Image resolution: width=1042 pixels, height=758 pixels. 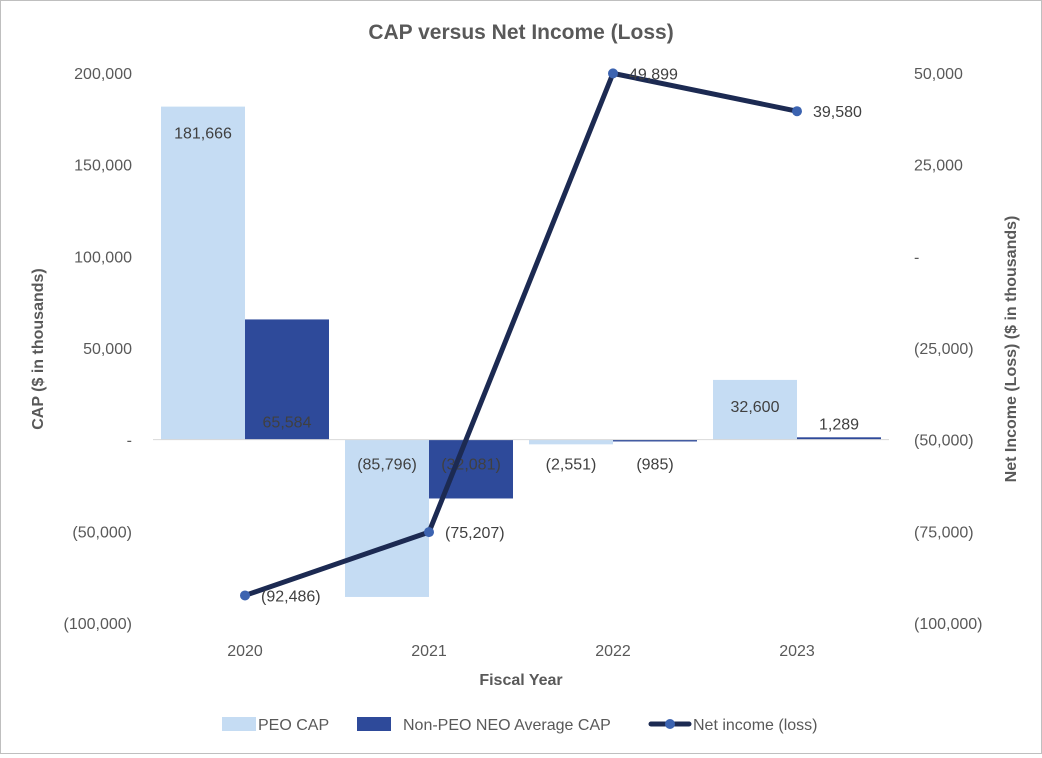 I want to click on bar-data-label: (85,796), so click(x=387, y=465).